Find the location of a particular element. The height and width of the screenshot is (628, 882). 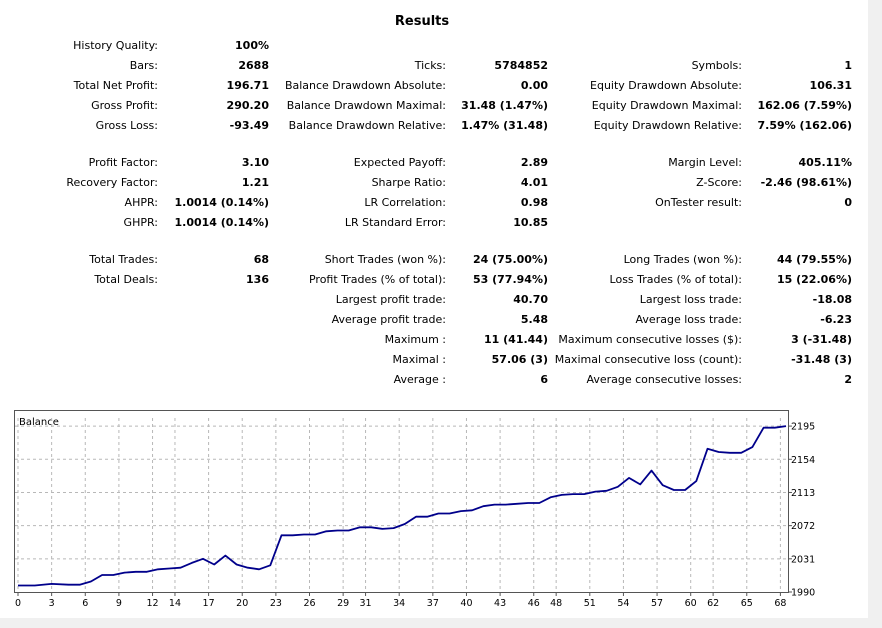

expected-payoff-label: Expected Payoff: is located at coordinates (399, 162).